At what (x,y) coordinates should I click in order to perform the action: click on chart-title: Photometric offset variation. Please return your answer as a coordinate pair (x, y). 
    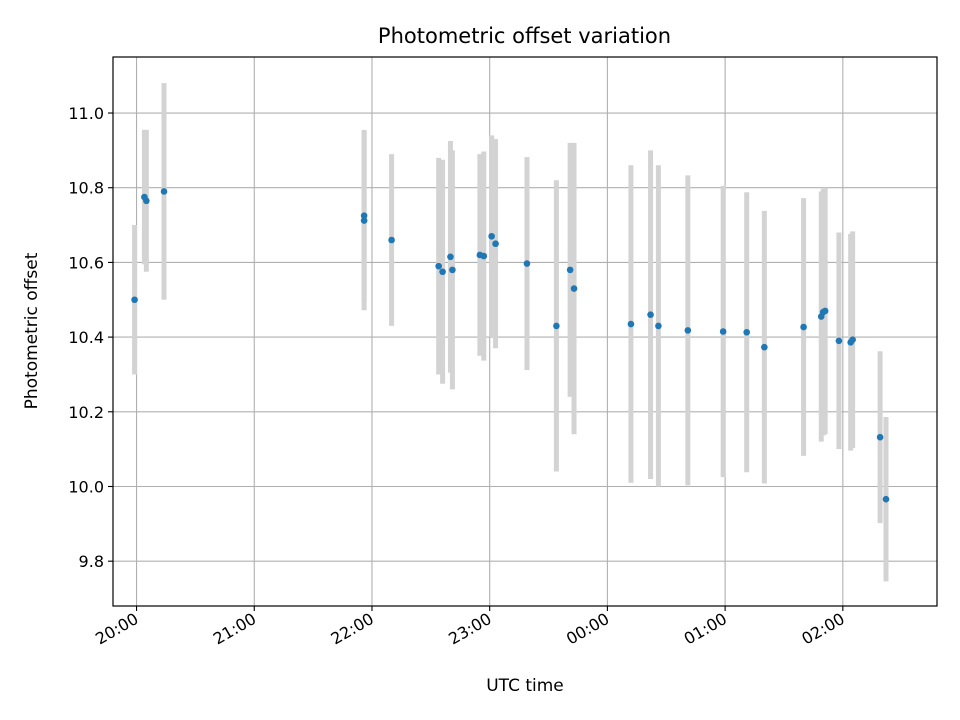
    Looking at the image, I should click on (524, 36).